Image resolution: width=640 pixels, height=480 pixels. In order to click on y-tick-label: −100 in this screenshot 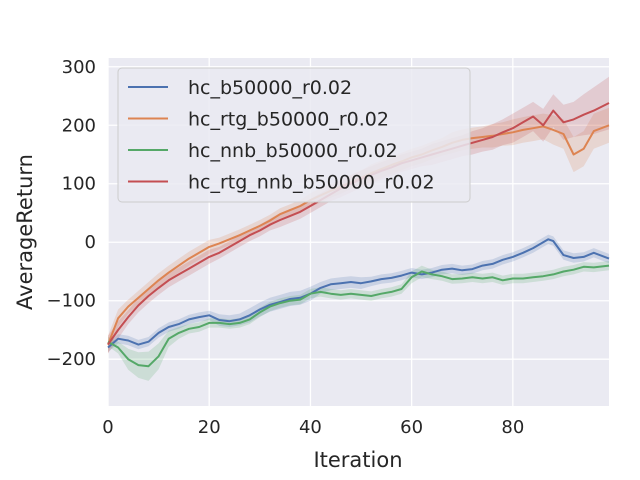, I will do `click(71, 301)`.